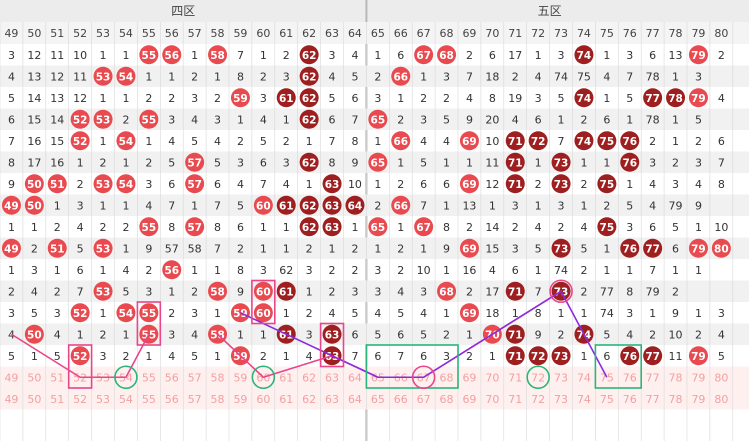  Describe the element at coordinates (492, 33) in the screenshot. I see `column-header-70: 70` at that location.